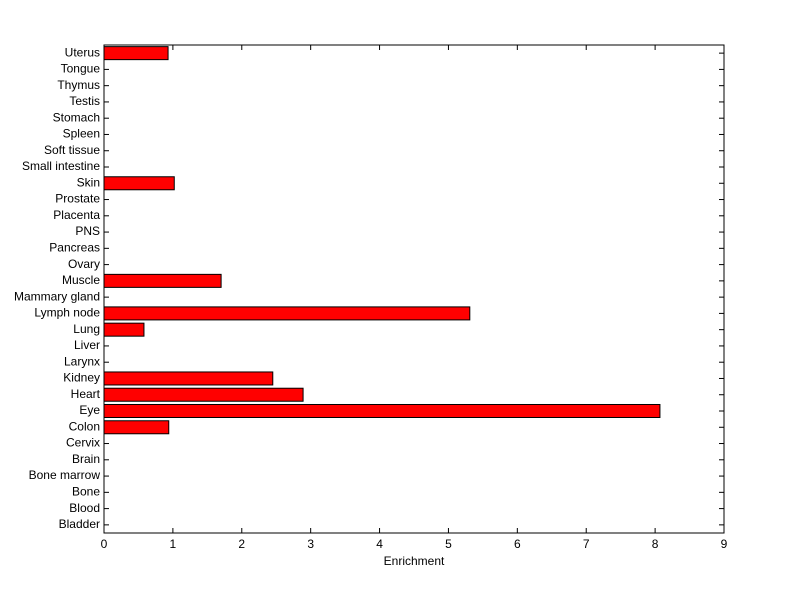  What do you see at coordinates (72, 150) in the screenshot?
I see `y-tick-label: Soft tissue` at bounding box center [72, 150].